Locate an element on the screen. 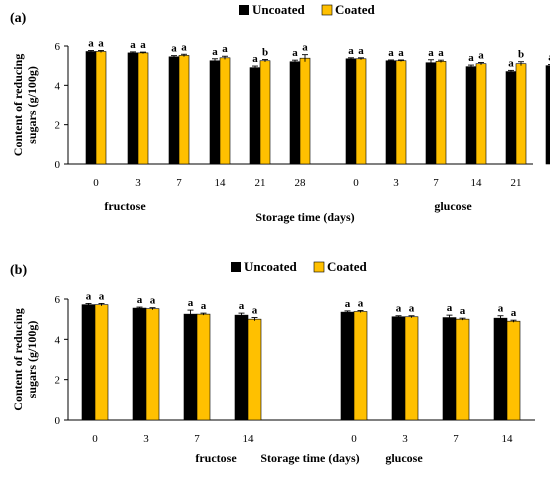 This screenshot has width=550, height=488. significance-letter: b is located at coordinates (265, 53).